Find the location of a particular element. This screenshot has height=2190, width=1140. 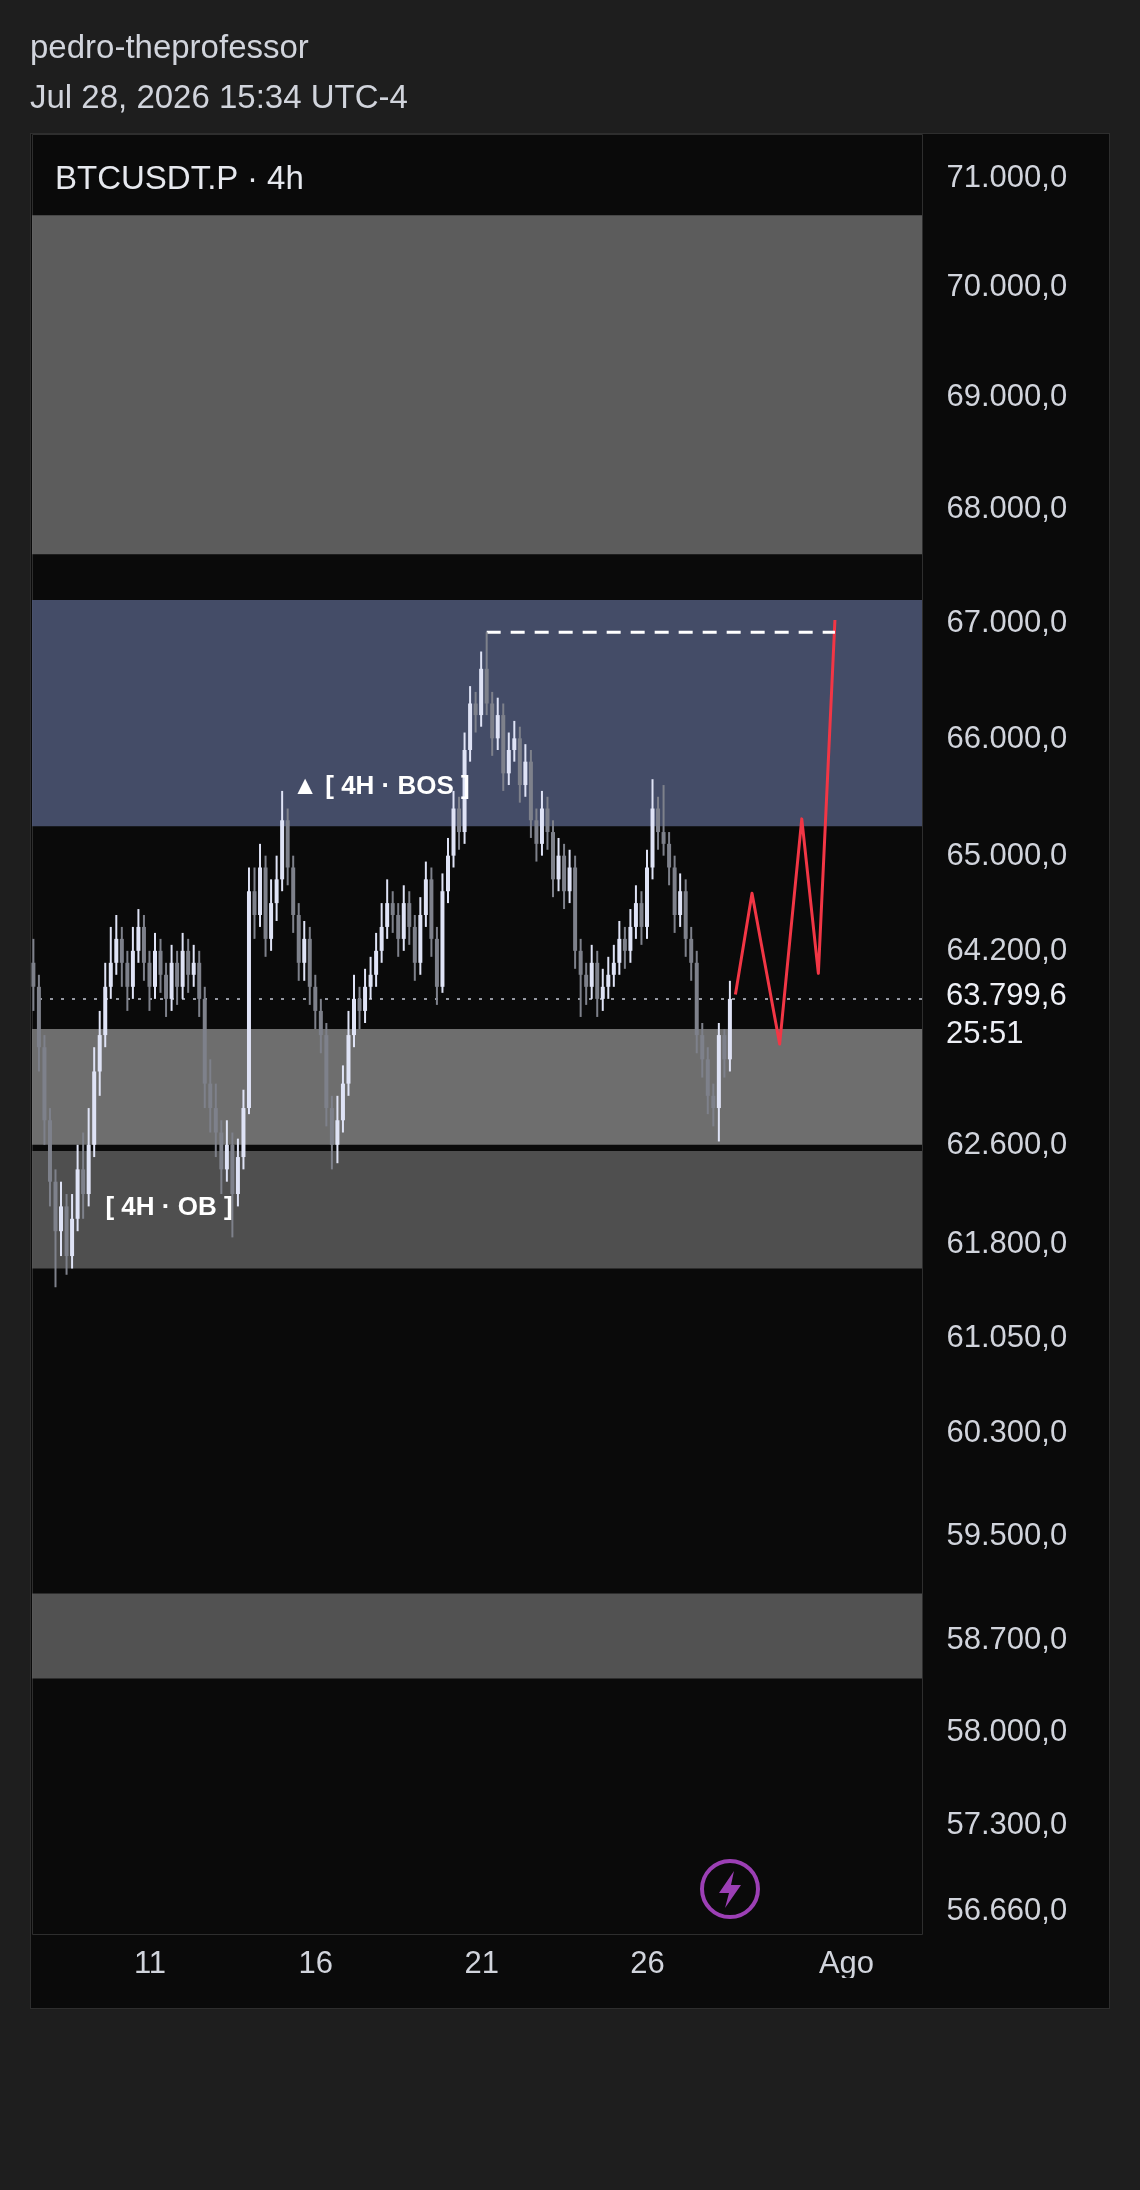

y-tick-label: 59.500,0 is located at coordinates (1007, 1534).